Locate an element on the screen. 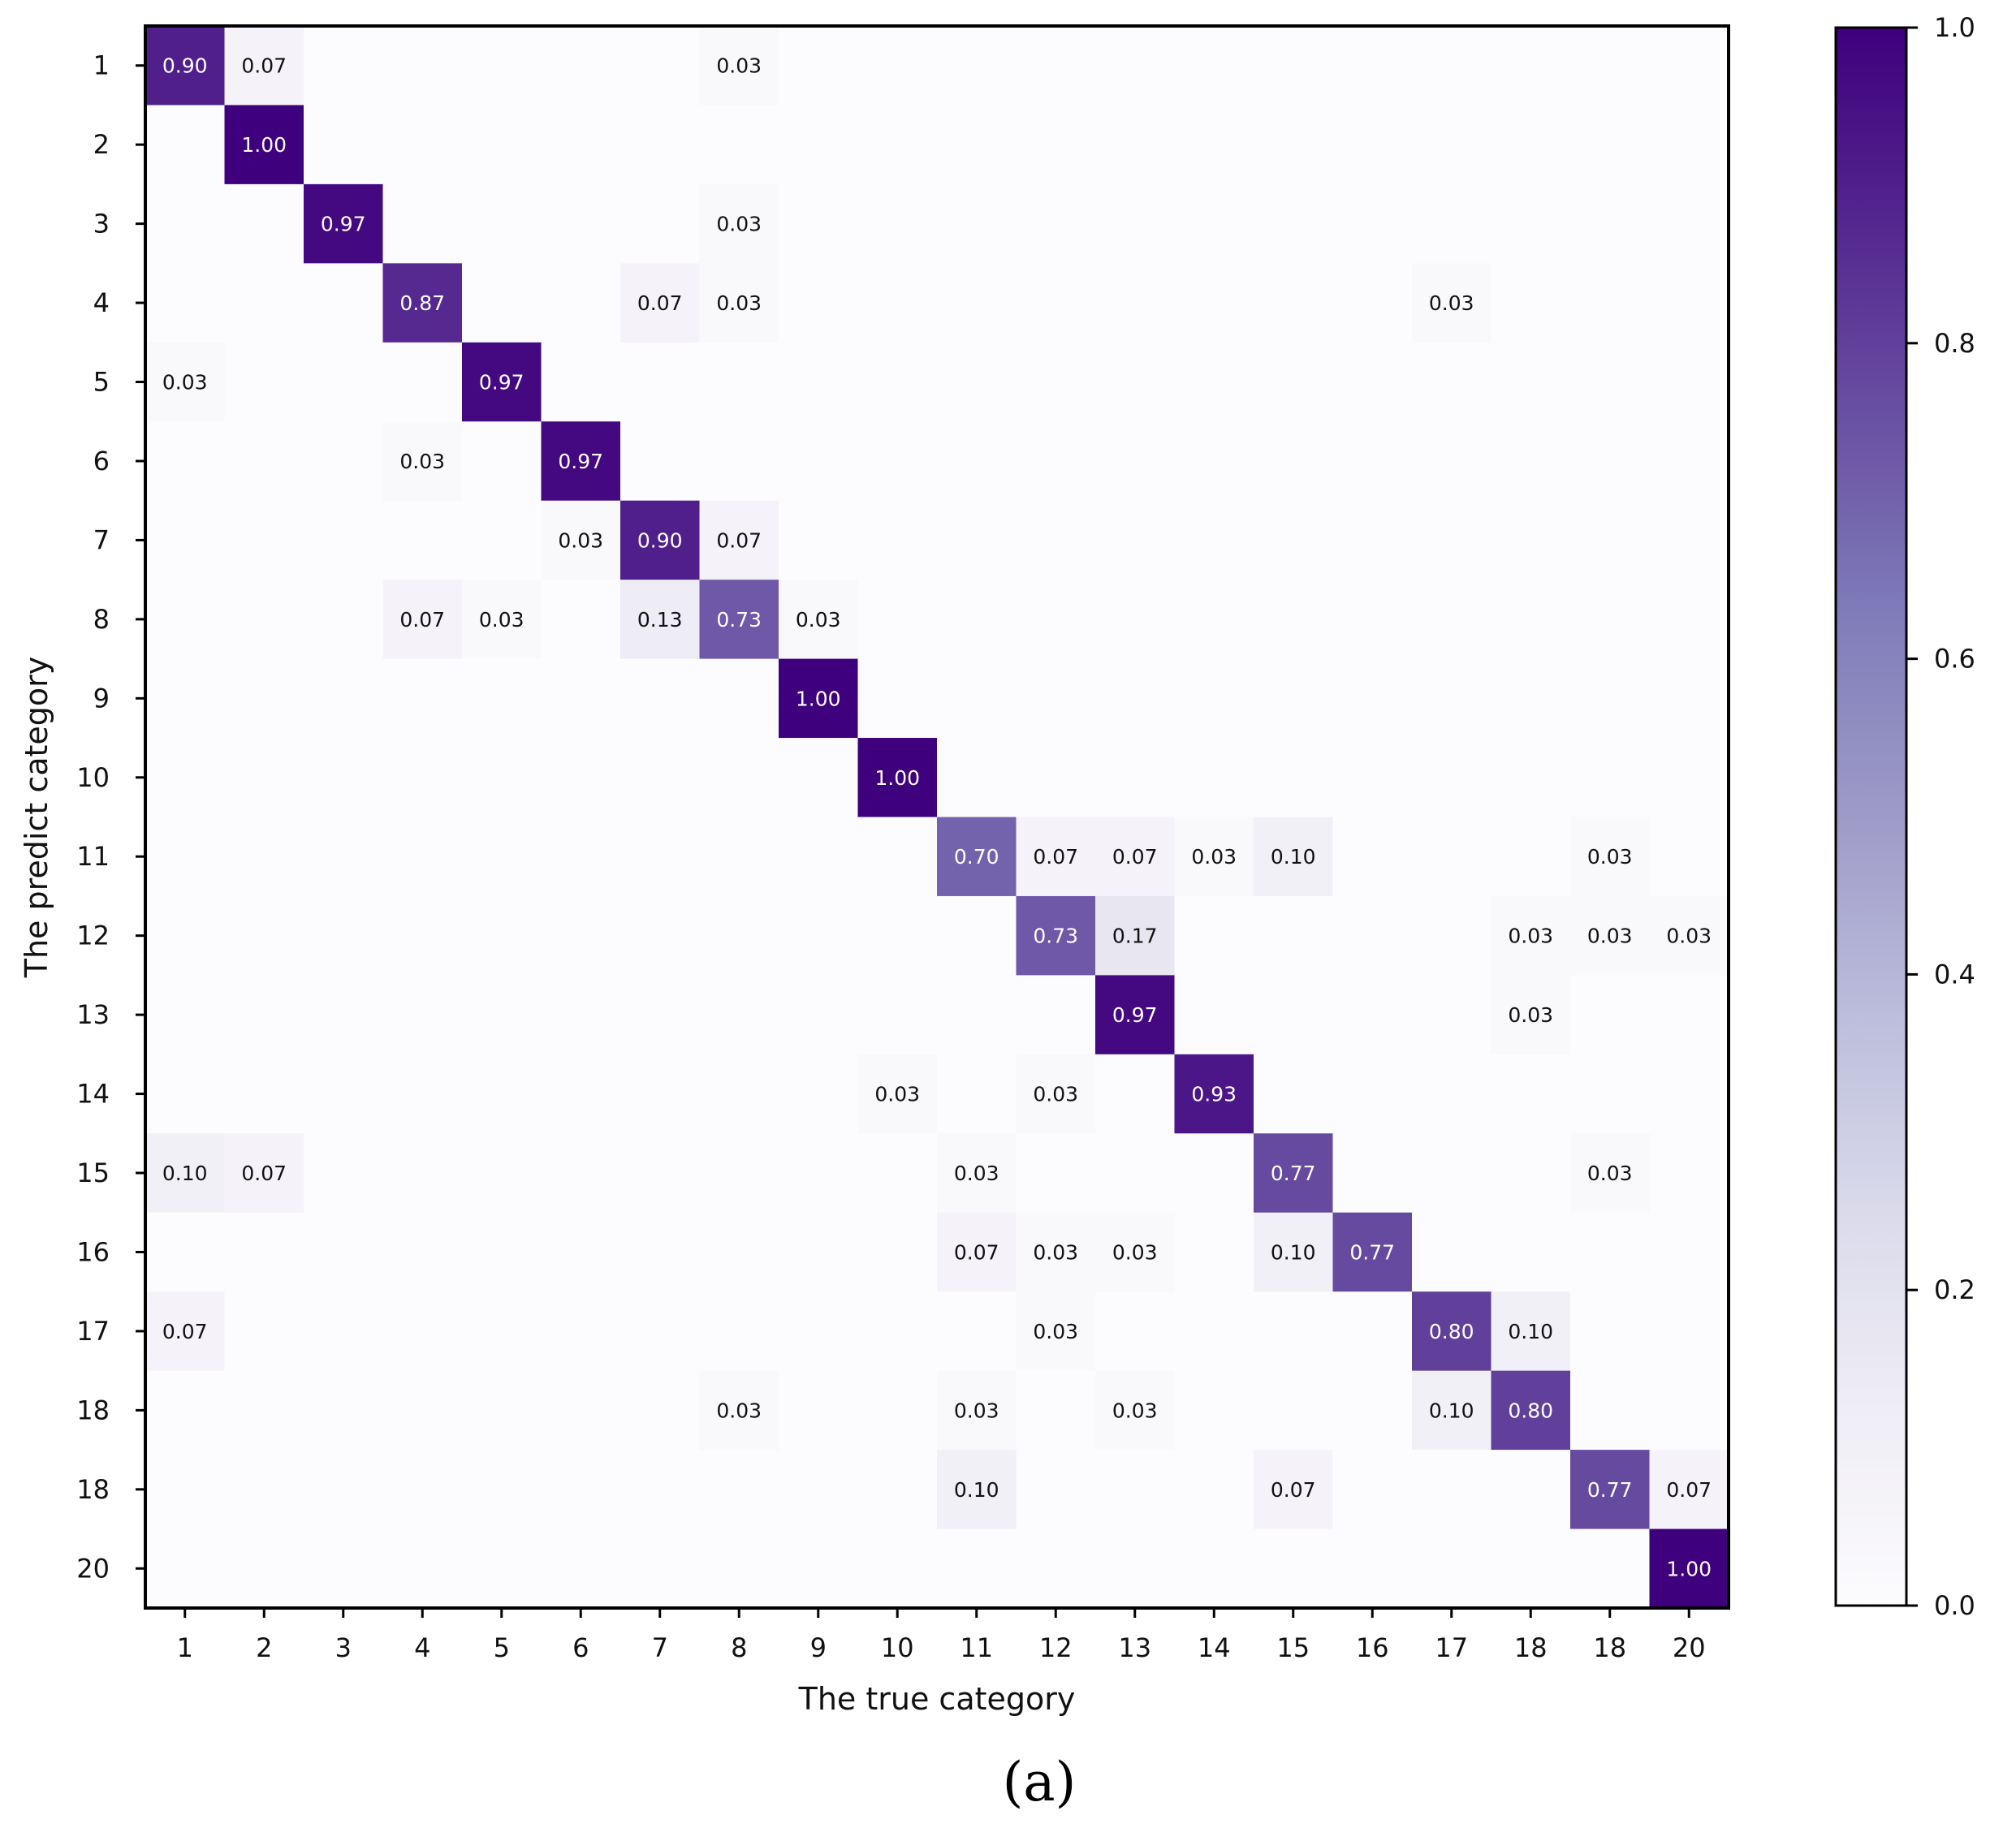  colorbar-tick-label: 0.0 is located at coordinates (1954, 1605).